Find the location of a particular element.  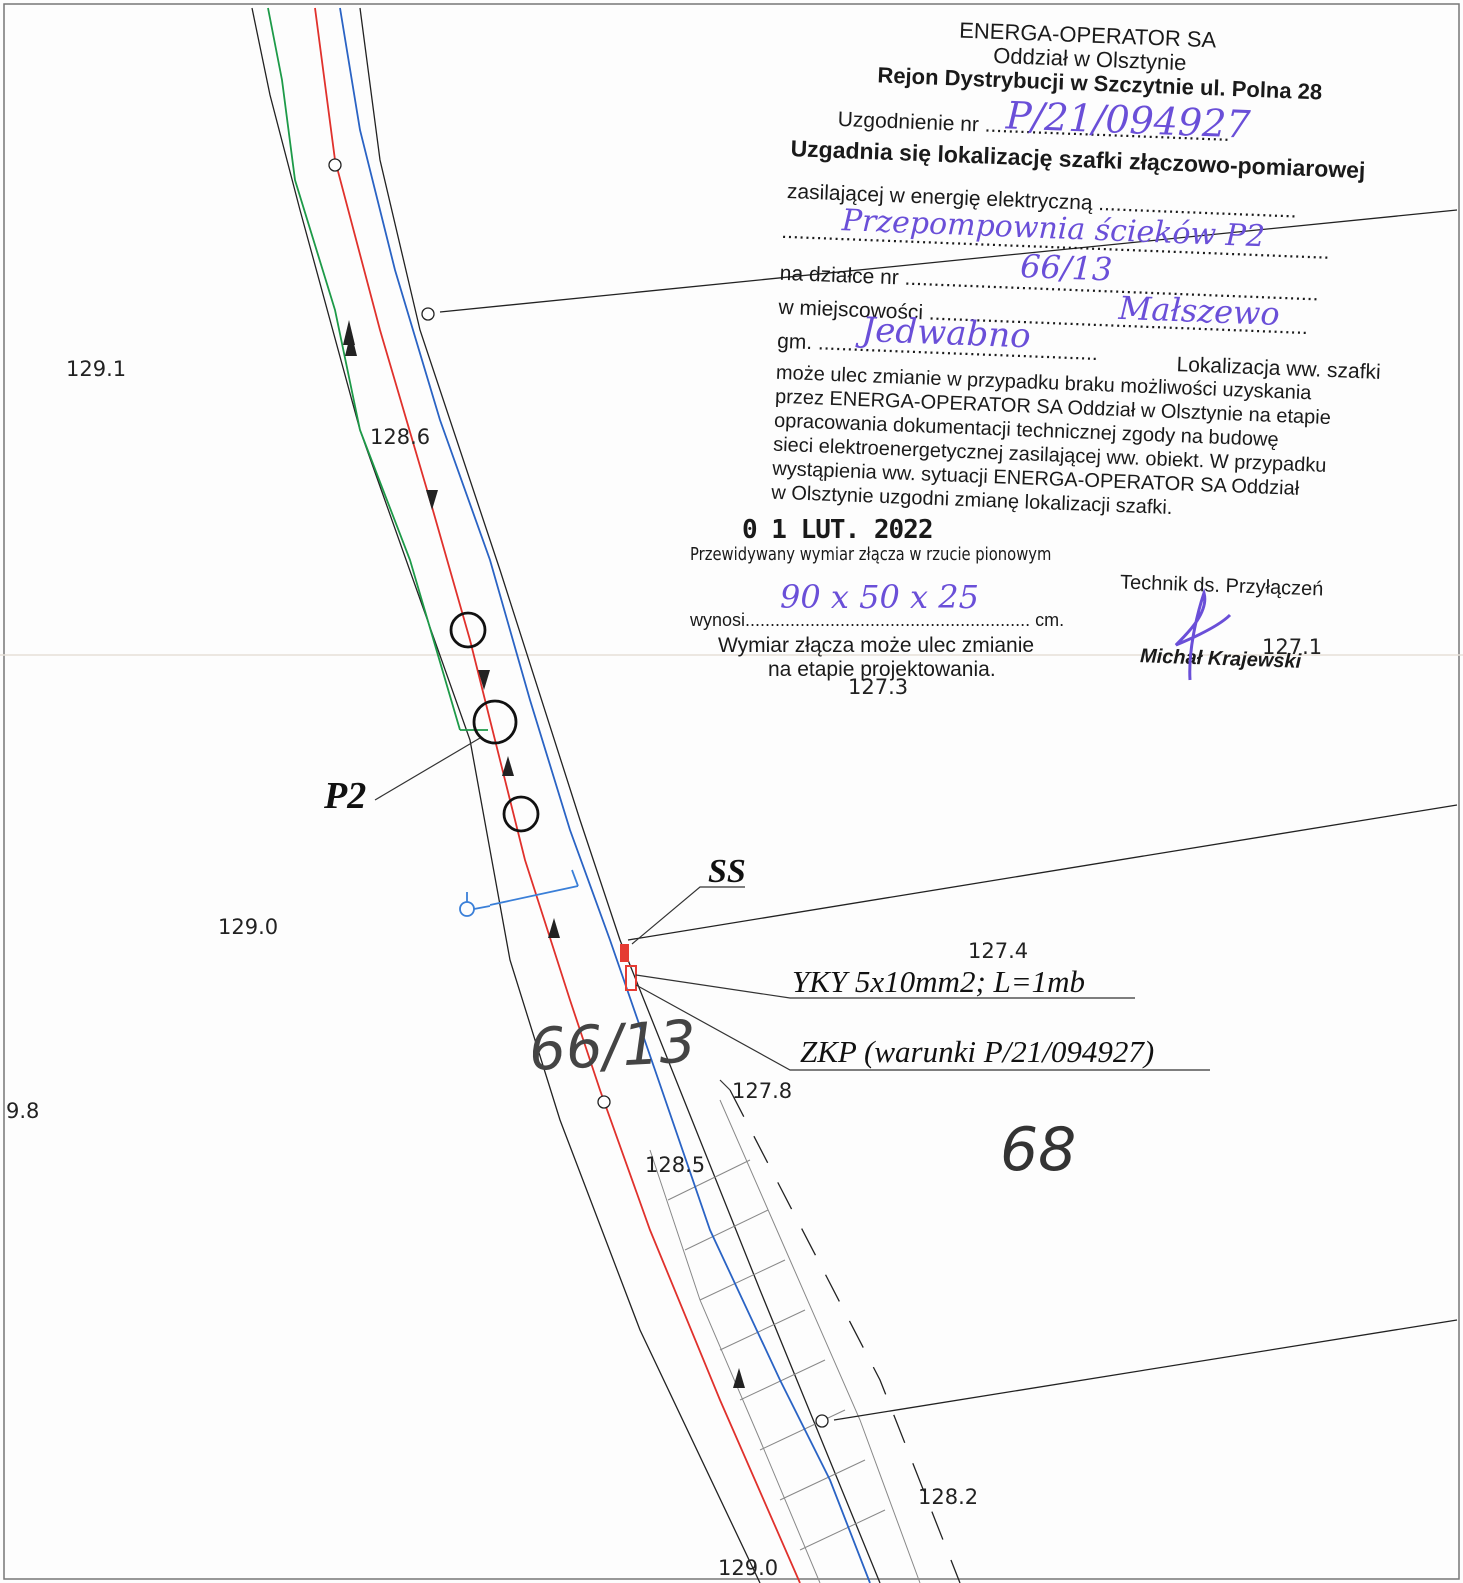

elevation-label: 129.1 is located at coordinates (96, 369).